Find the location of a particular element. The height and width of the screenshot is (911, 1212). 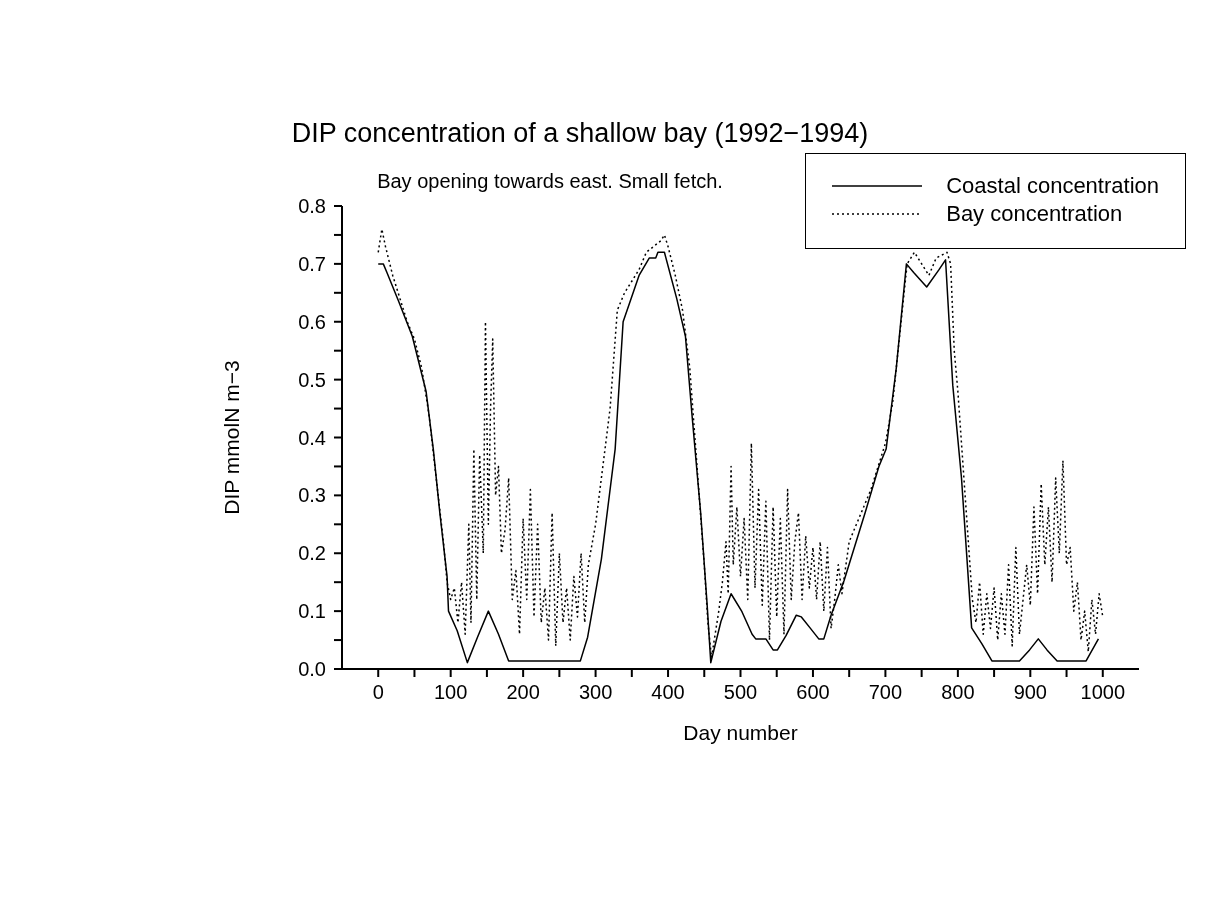

x-tick-label: 0 is located at coordinates (378, 692).